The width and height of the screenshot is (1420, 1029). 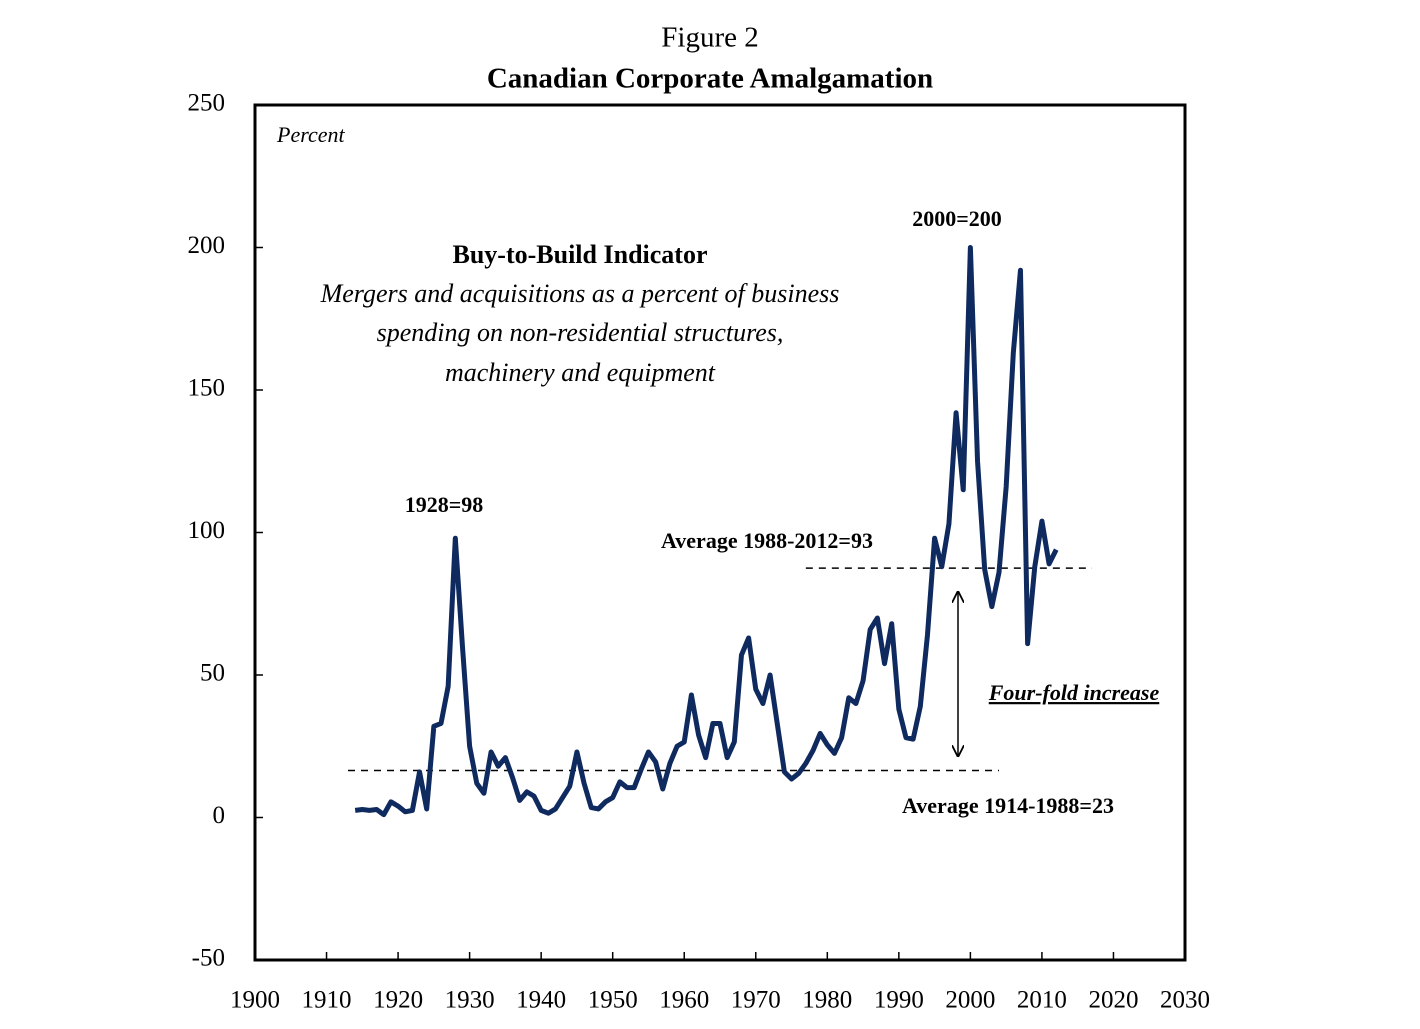 I want to click on x-tick-label: 2010, so click(x=1042, y=1000).